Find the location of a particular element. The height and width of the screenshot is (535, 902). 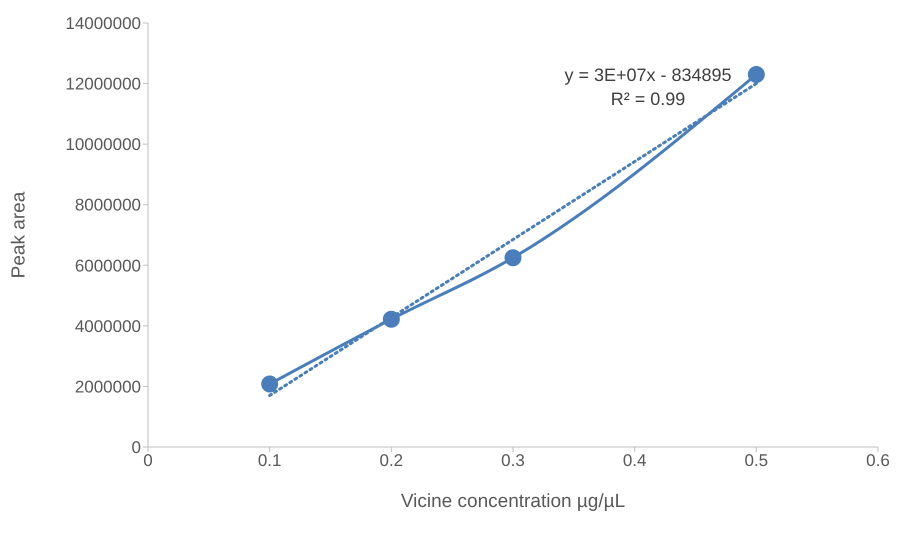

x-tick-label: 0.4 is located at coordinates (634, 460).